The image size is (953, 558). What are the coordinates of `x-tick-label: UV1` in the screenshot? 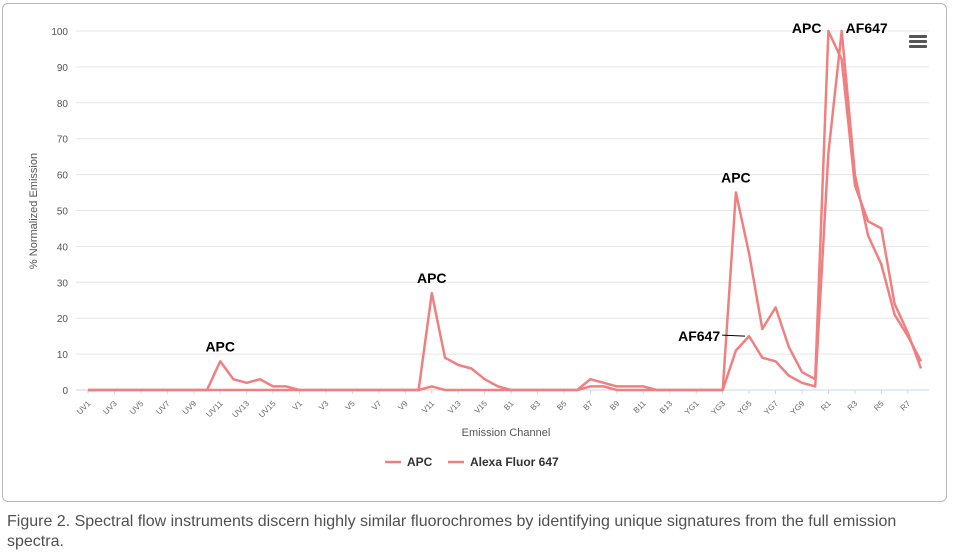 It's located at (84, 408).